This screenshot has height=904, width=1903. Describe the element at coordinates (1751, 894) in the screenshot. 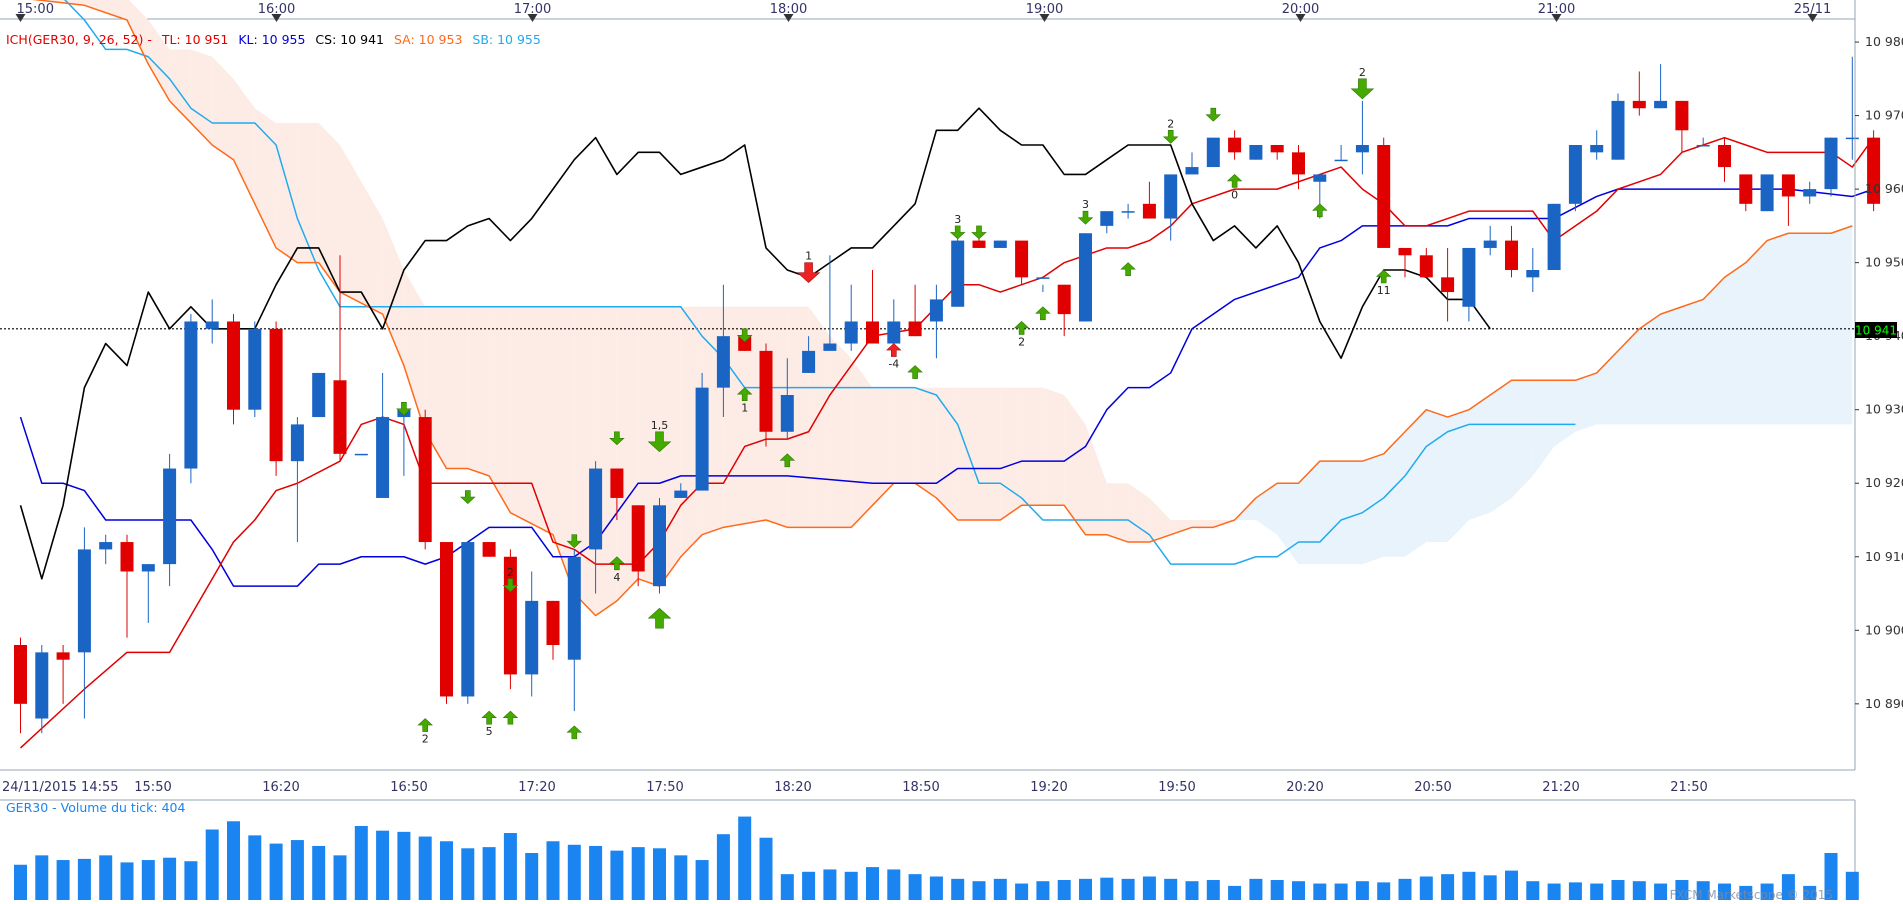

I see `watermark: FXCM Marketscope © 2015` at that location.